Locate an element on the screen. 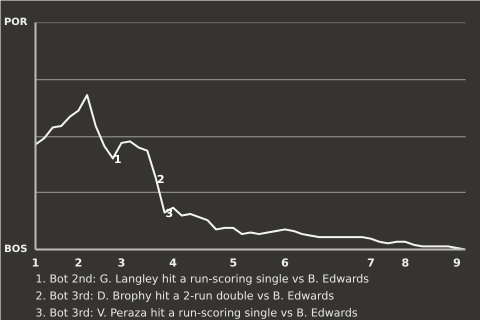 This screenshot has height=320, width=480. text: 2. Bot 3rd: D. Brophy hit a 2-run double vs B. Edwards is located at coordinates (185, 296).